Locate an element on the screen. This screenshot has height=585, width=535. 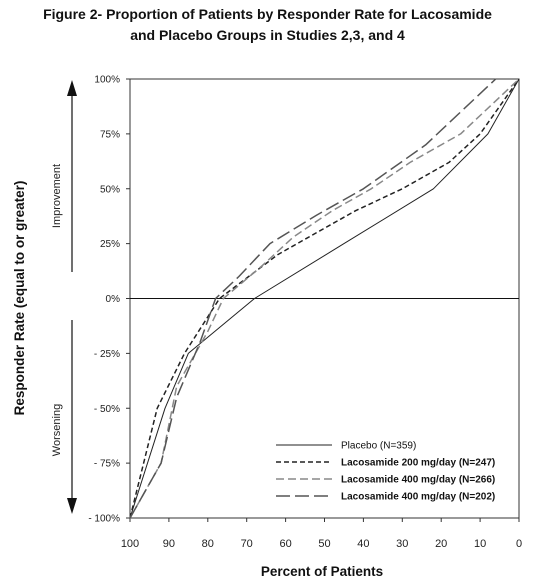
improvement-label: Improvement is located at coordinates (57, 196).